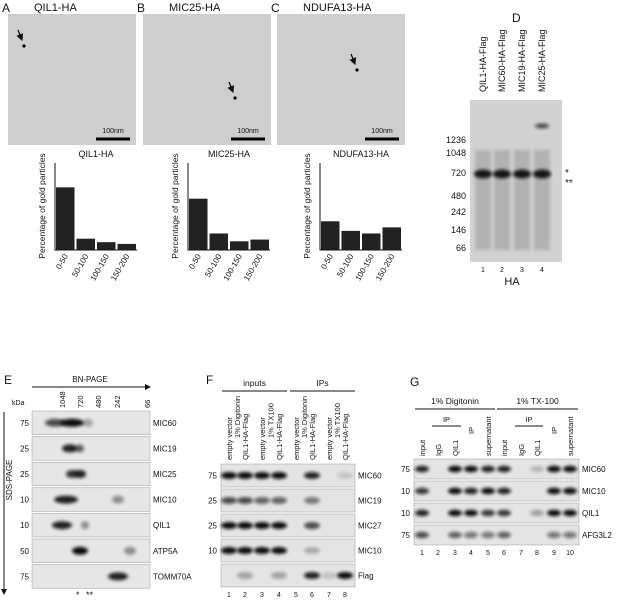  I want to click on protein-label: MIC19, so click(165, 448).